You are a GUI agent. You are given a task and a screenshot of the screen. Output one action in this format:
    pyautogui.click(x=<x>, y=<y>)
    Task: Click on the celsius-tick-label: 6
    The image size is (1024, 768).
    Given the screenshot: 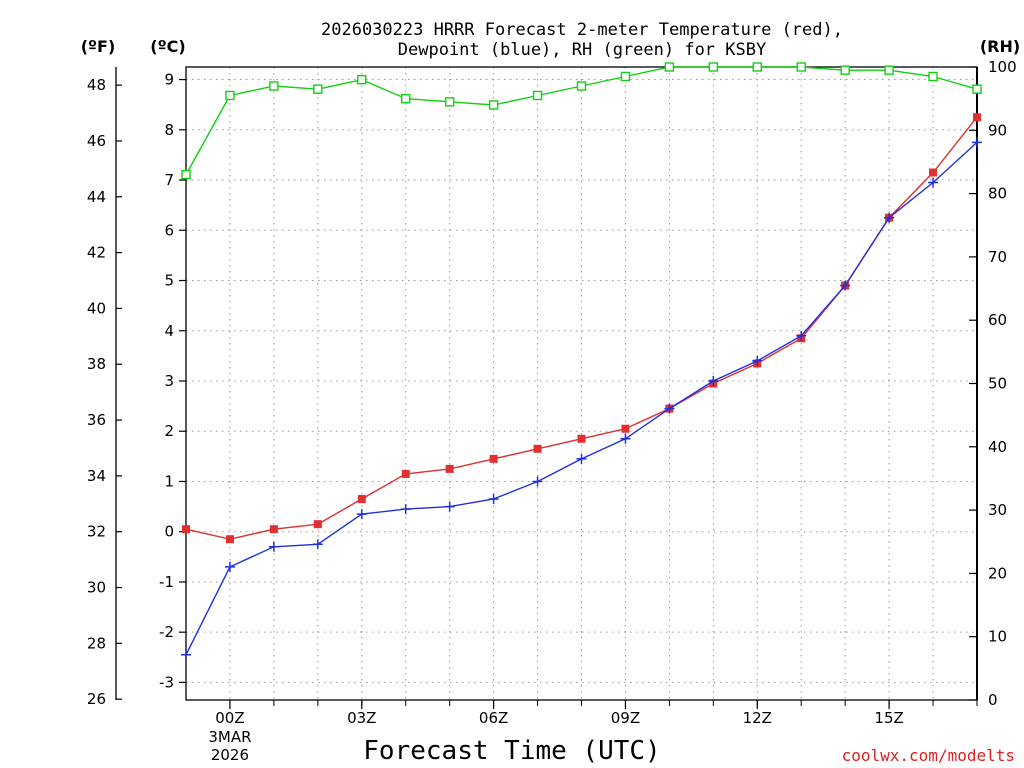 What is the action you would take?
    pyautogui.click(x=169, y=230)
    